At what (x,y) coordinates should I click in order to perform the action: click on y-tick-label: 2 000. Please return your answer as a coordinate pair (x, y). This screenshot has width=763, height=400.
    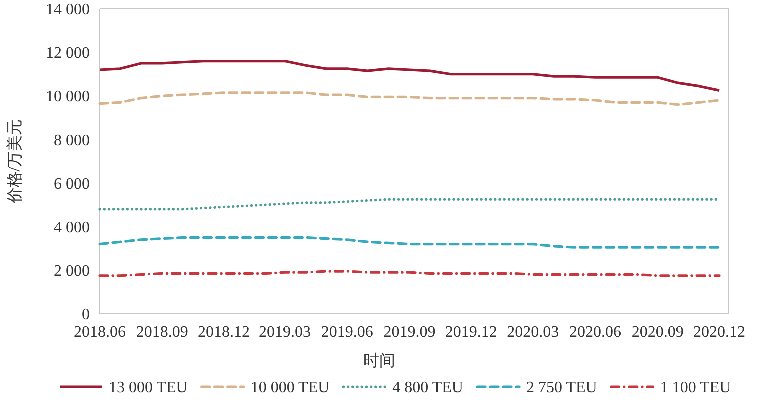
    Looking at the image, I should click on (72, 271).